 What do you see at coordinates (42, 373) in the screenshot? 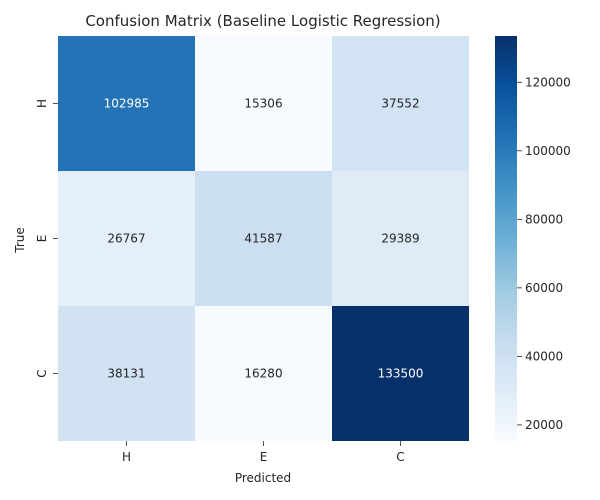
I see `y-tick-label: C` at bounding box center [42, 373].